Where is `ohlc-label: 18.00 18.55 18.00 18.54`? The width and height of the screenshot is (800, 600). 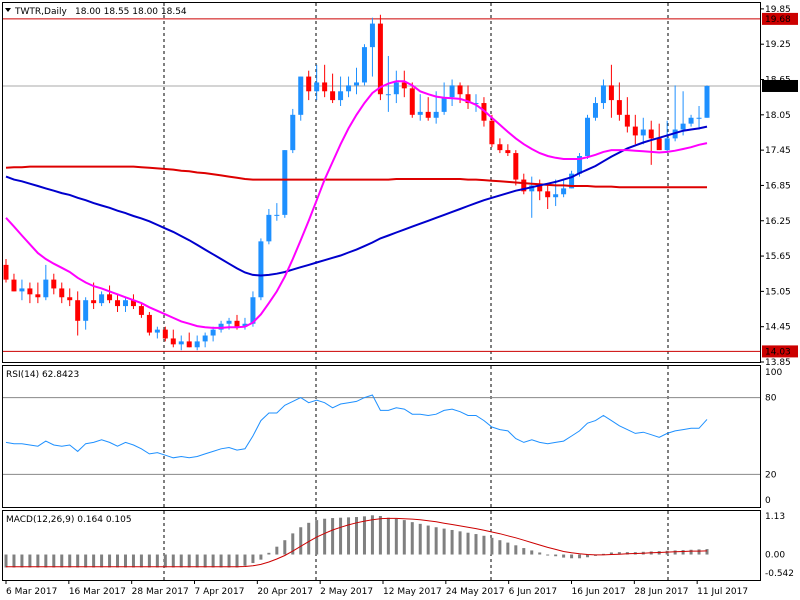 ohlc-label: 18.00 18.55 18.00 18.54 is located at coordinates (131, 12).